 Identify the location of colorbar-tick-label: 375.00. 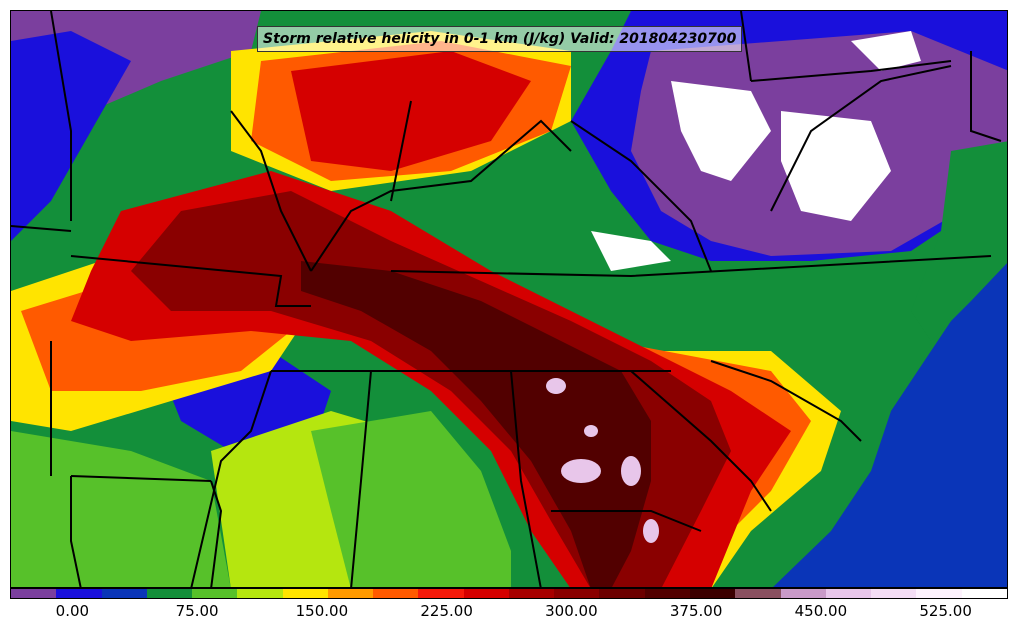
(696, 611).